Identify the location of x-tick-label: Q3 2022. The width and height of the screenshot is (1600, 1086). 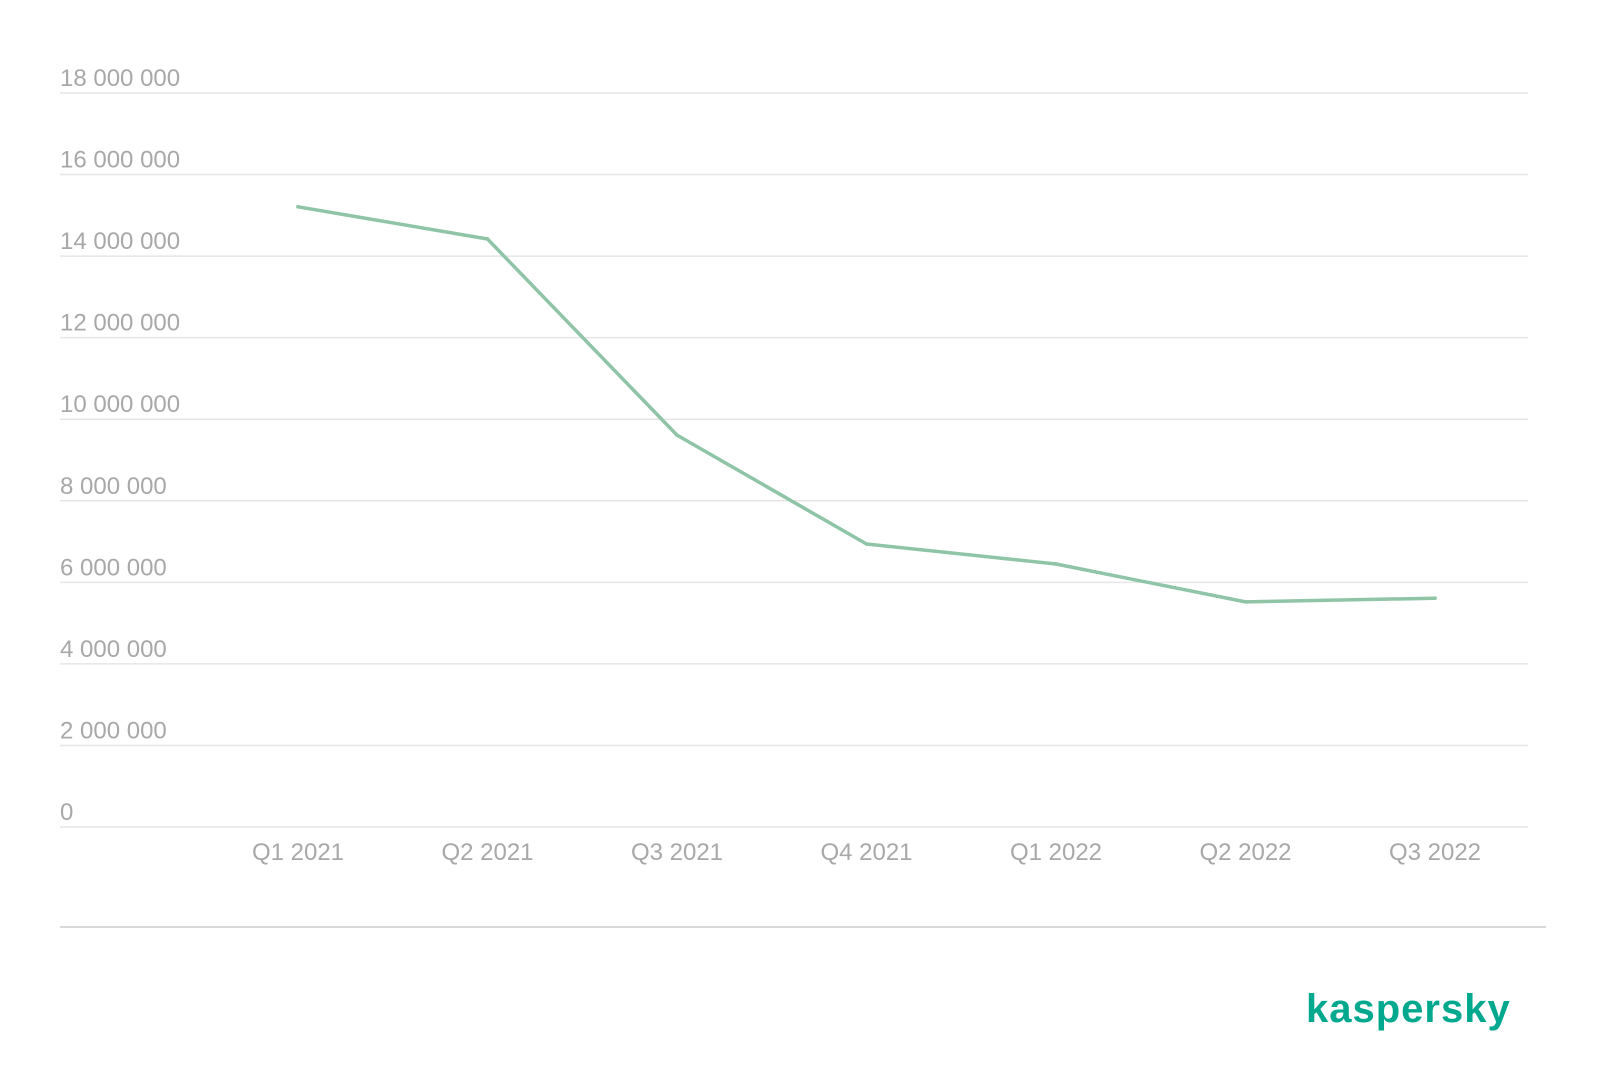
(1435, 852).